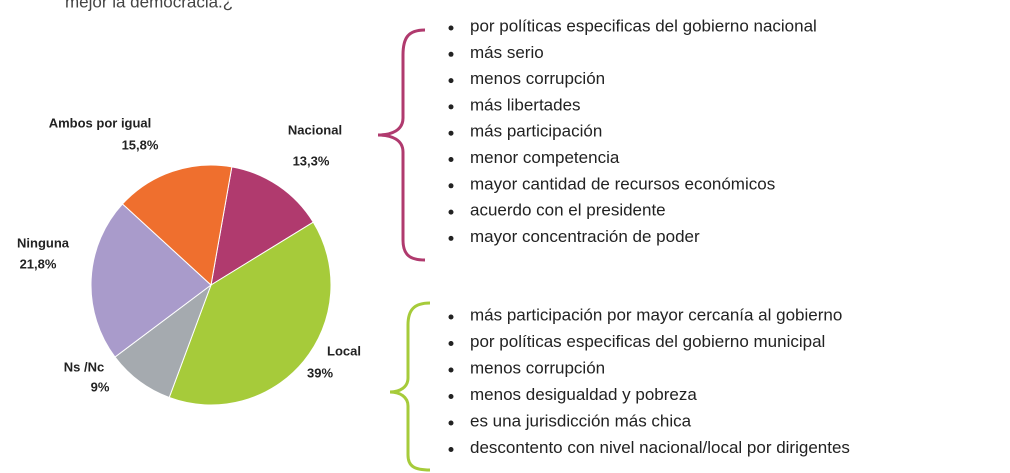  I want to click on list-item: mayor concentración de poder, so click(585, 236).